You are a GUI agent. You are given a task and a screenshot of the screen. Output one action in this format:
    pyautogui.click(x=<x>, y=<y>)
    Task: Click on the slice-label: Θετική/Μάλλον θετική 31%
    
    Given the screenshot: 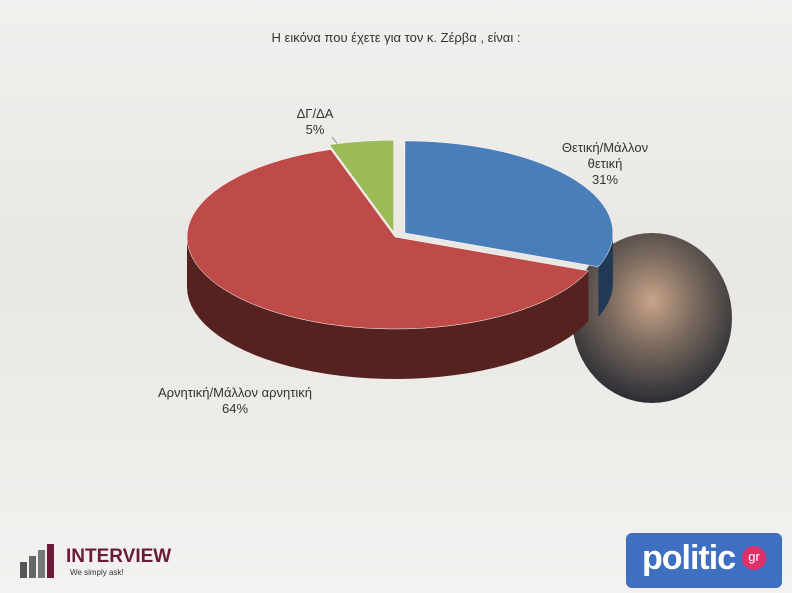 What is the action you would take?
    pyautogui.click(x=605, y=164)
    